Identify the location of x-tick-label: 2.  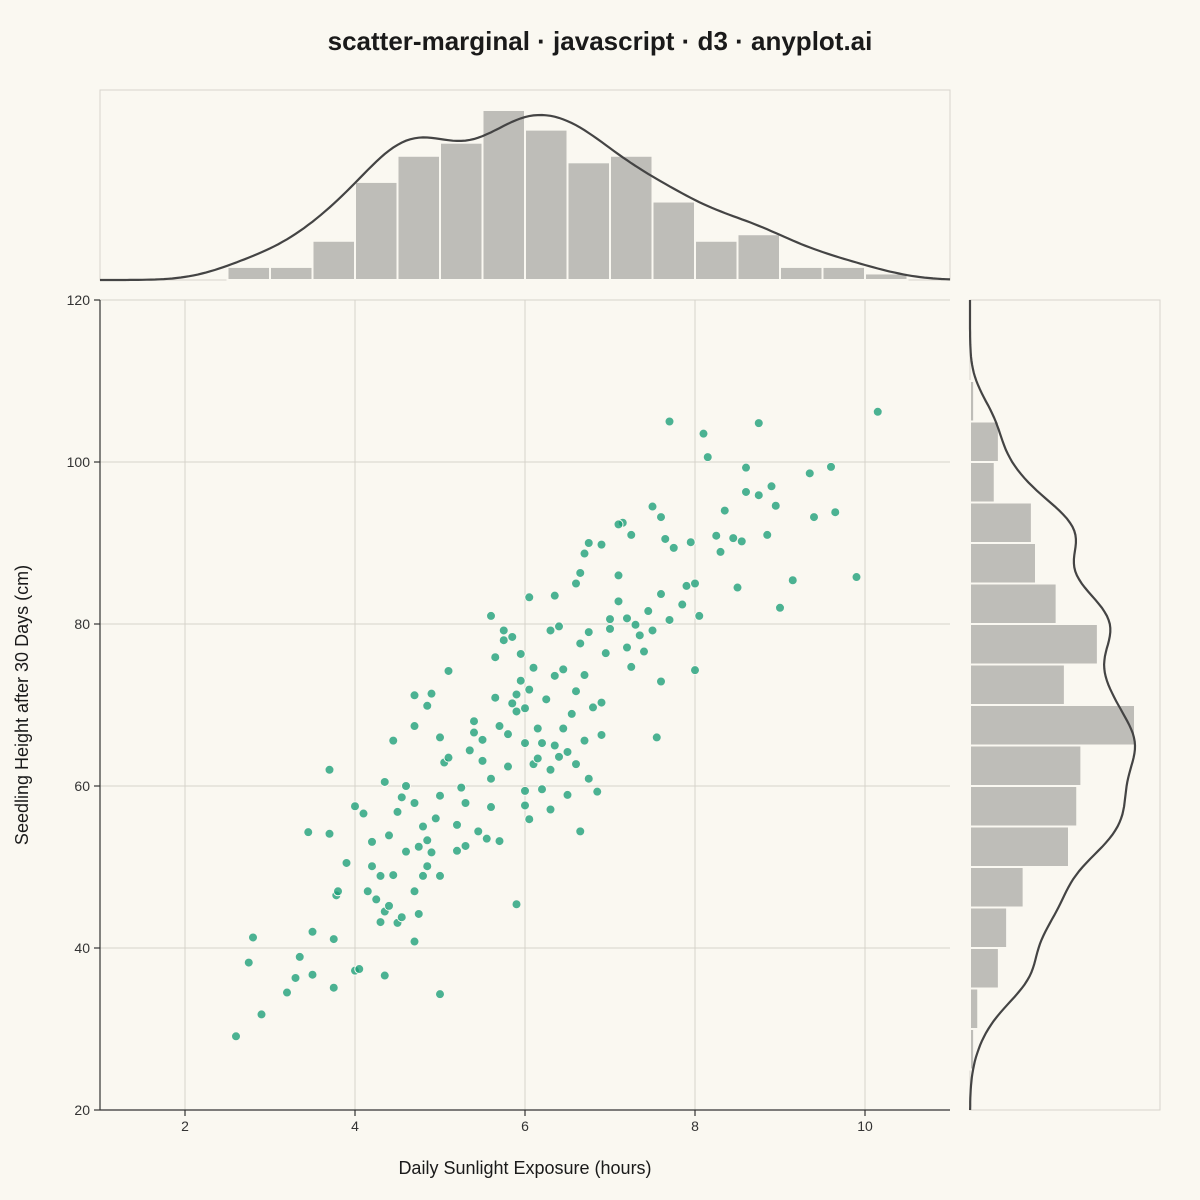
(185, 1126).